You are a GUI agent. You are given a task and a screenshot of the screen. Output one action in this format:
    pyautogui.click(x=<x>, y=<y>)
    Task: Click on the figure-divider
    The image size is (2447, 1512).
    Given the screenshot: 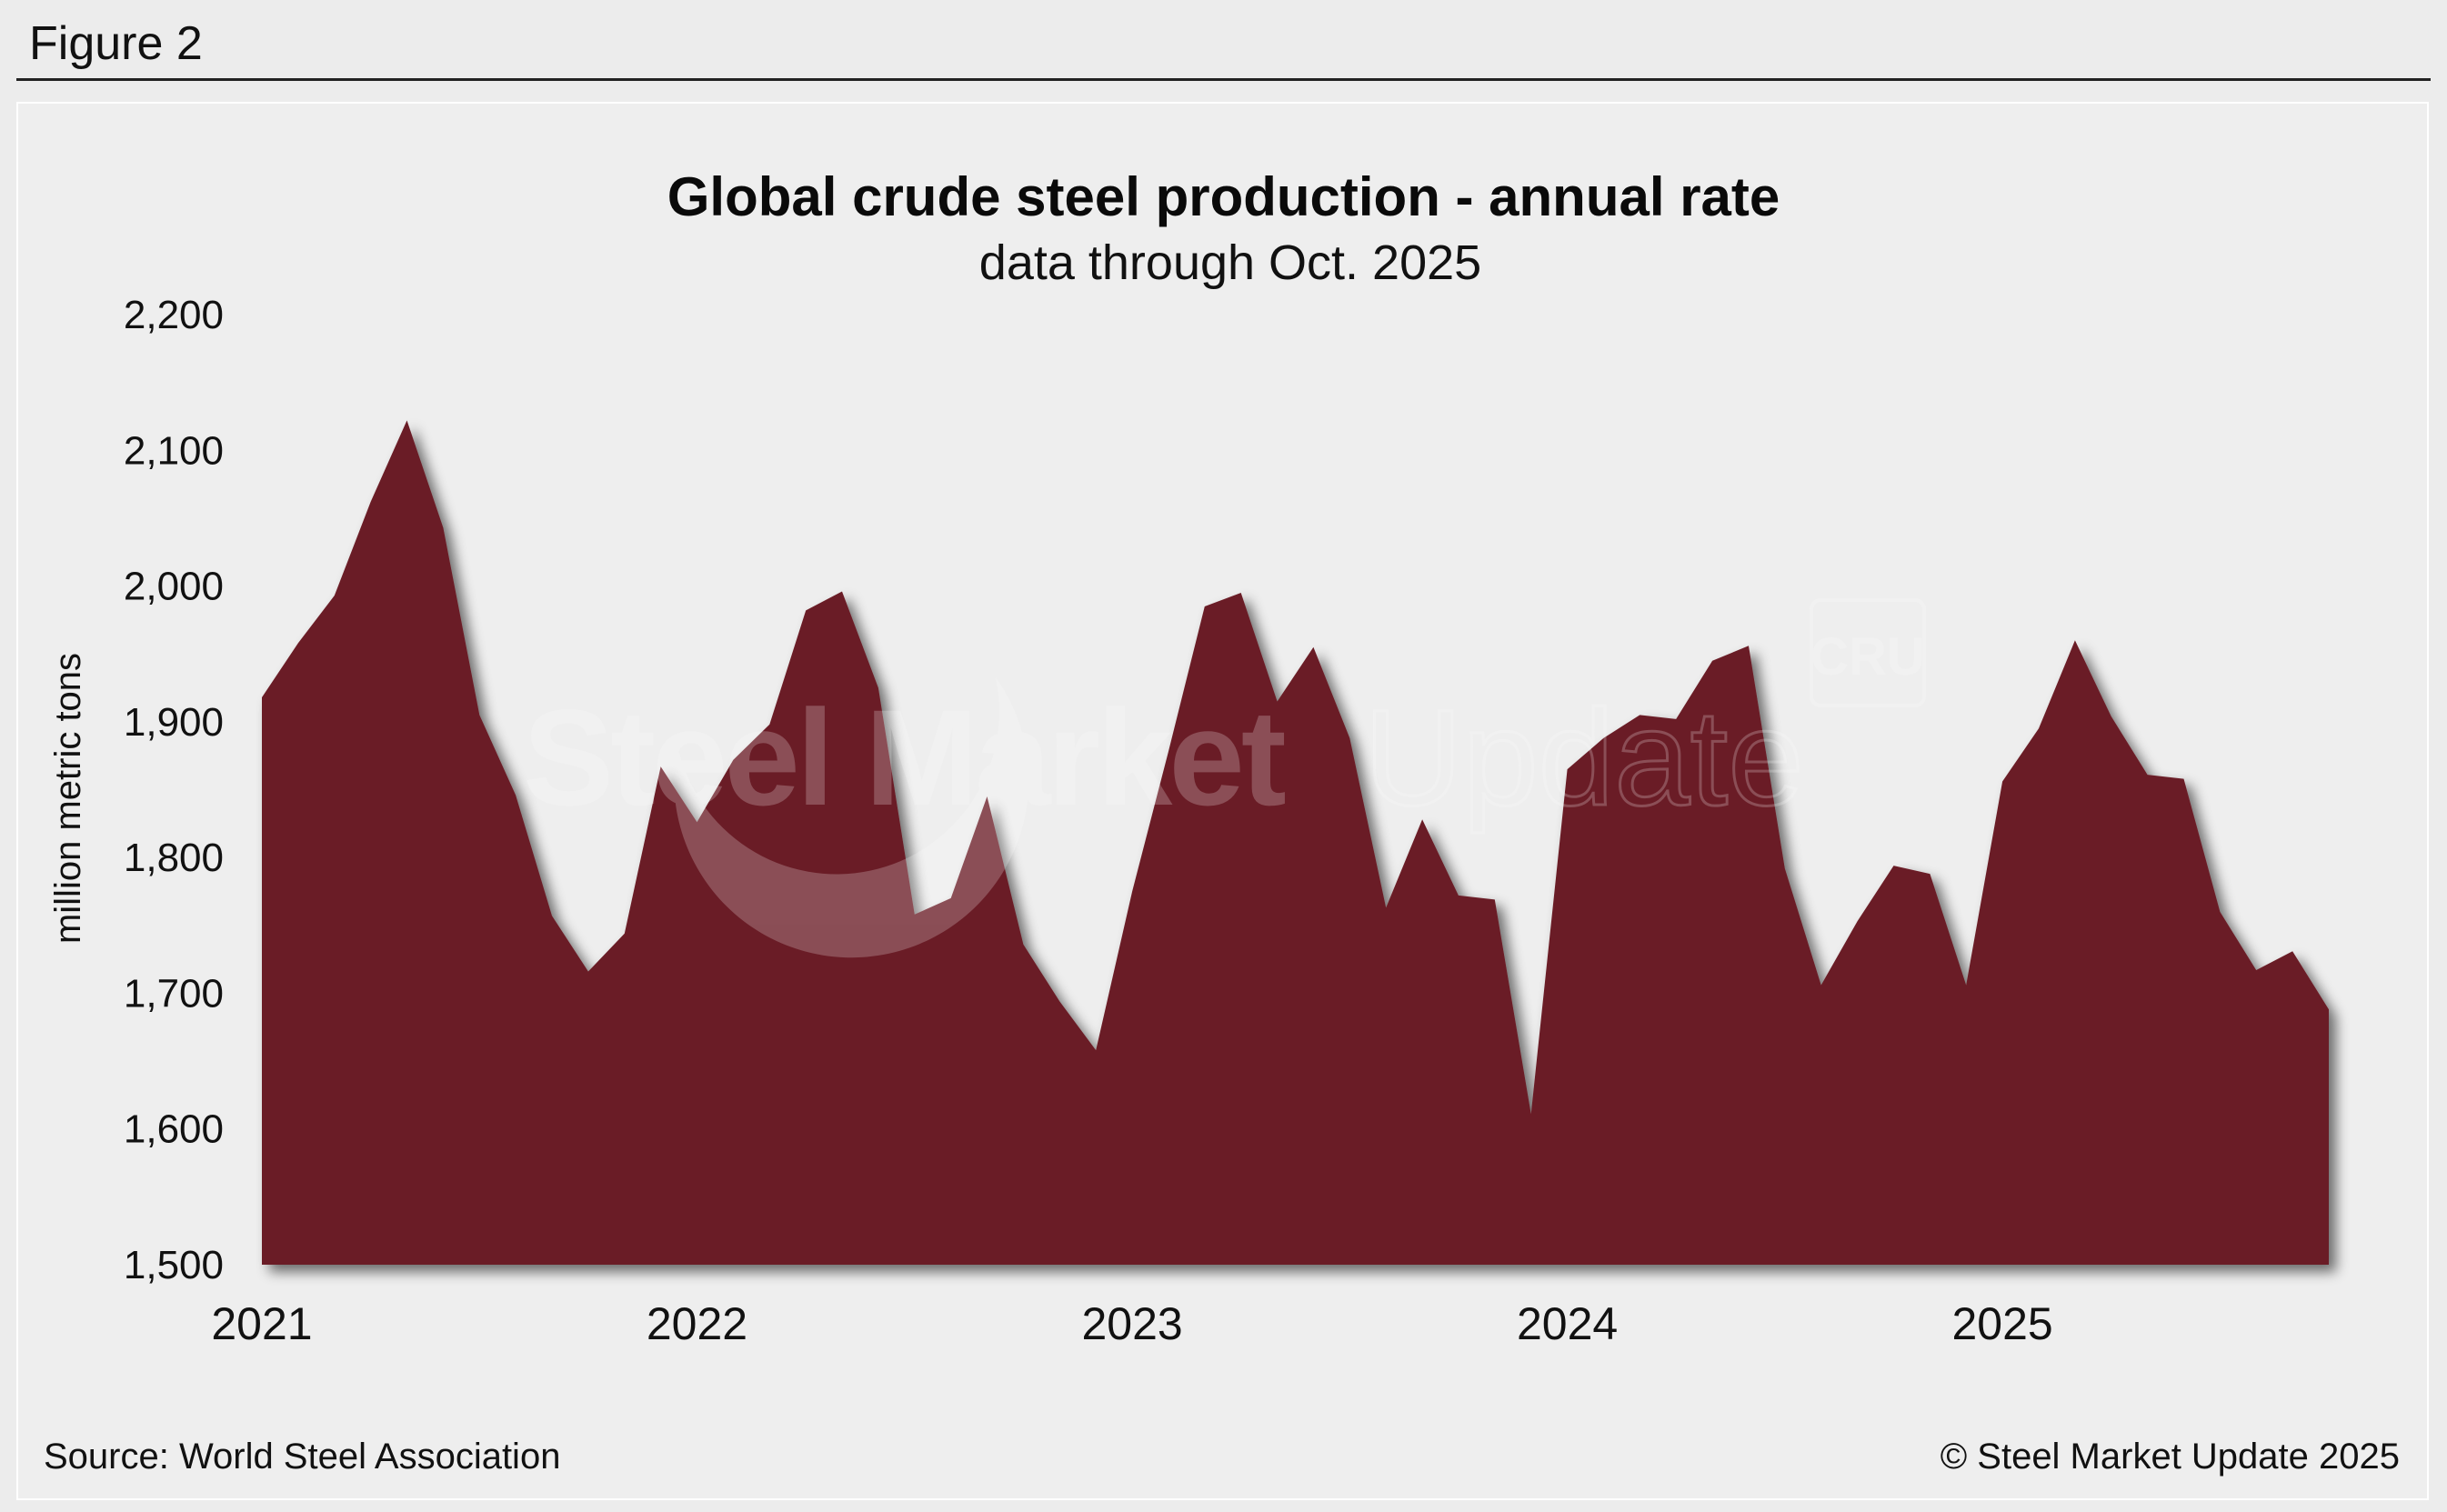 What is the action you would take?
    pyautogui.click(x=1224, y=79)
    